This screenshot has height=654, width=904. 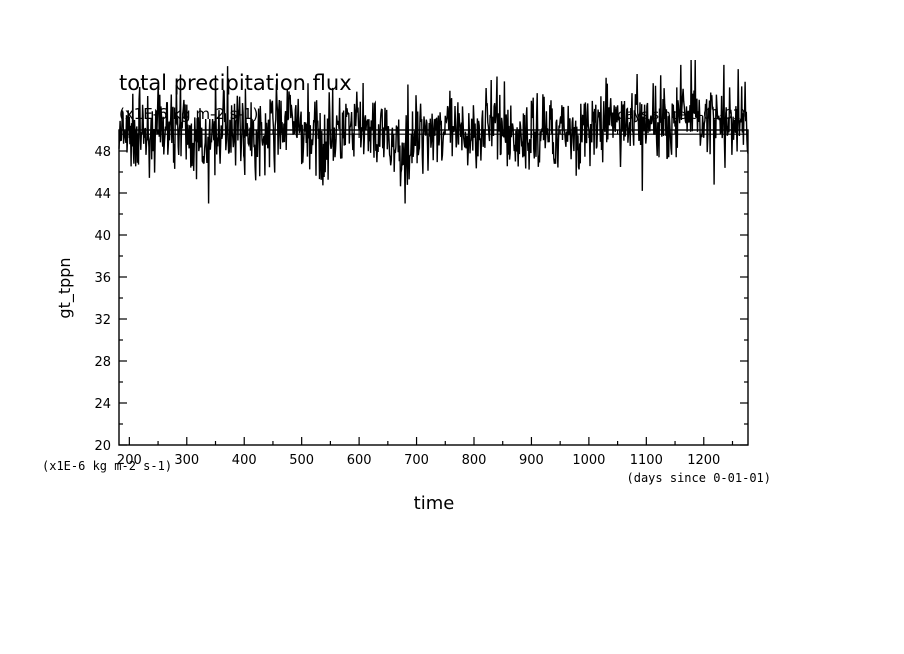 What do you see at coordinates (102, 320) in the screenshot?
I see `y-tick-label: 32` at bounding box center [102, 320].